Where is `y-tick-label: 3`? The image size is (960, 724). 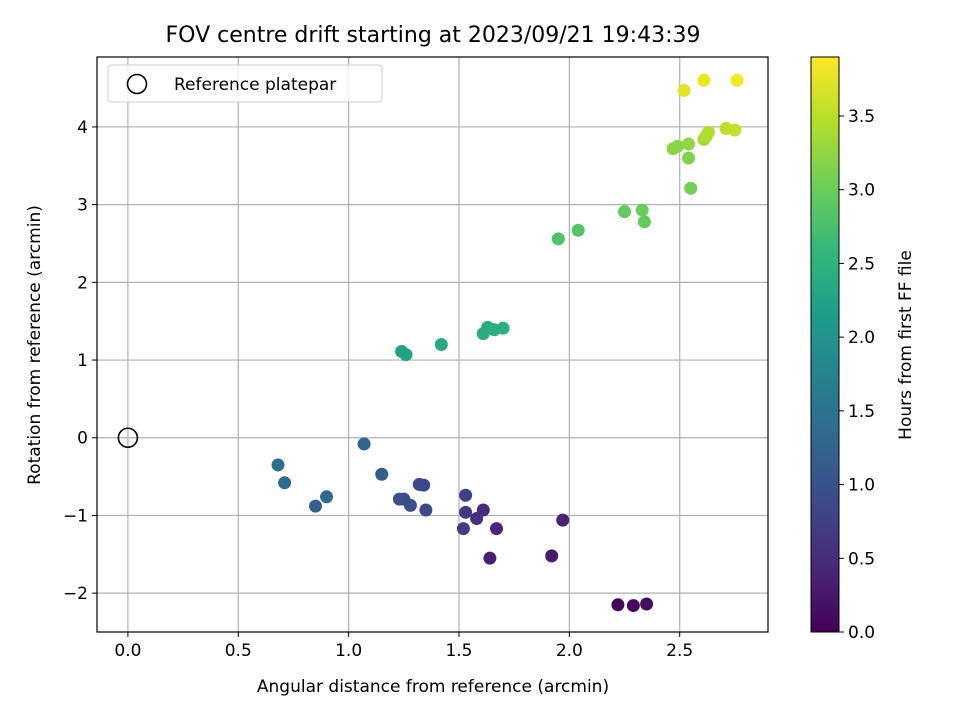
y-tick-label: 3 is located at coordinates (82, 206).